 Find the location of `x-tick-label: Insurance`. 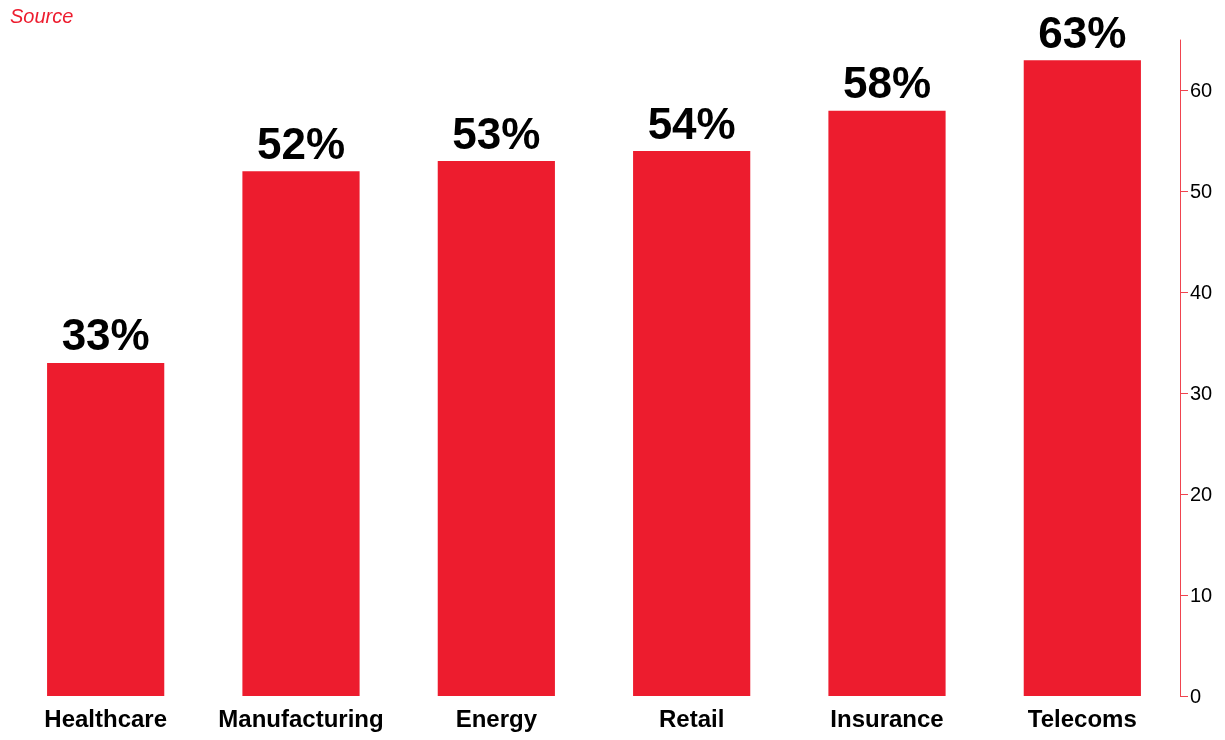

x-tick-label: Insurance is located at coordinates (887, 718).